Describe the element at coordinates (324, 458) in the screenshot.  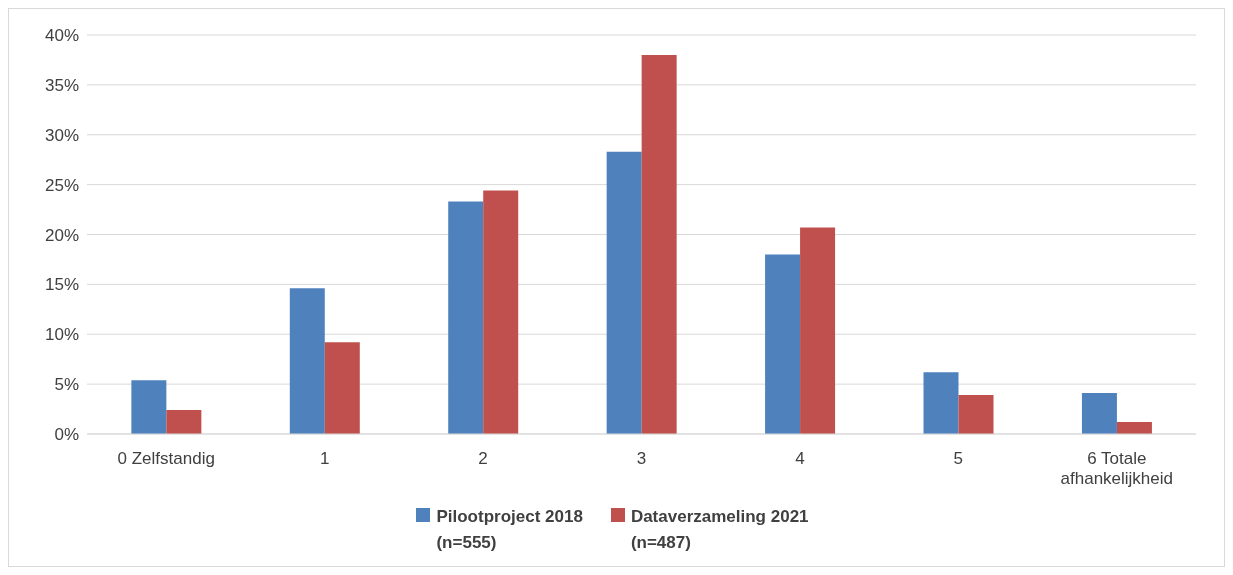
I see `x-tick-label: 1` at that location.